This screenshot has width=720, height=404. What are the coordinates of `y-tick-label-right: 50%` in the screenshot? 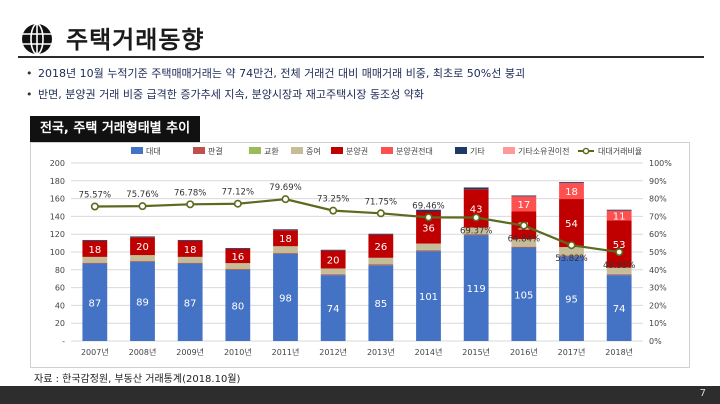 It's located at (658, 252).